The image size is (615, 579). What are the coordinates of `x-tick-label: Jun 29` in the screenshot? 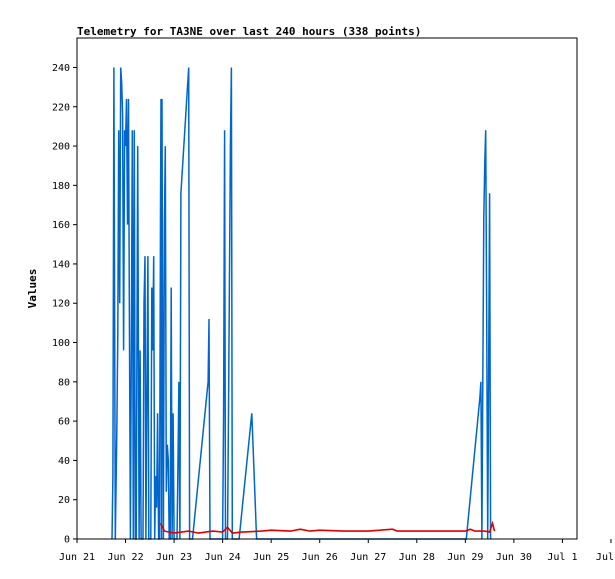 It's located at (465, 557).